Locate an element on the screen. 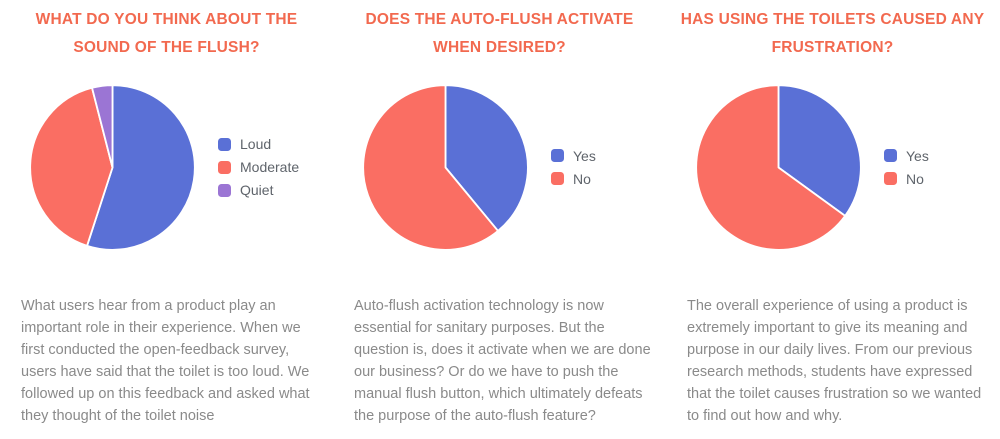  chart-title-line: WHEN DESIRED? is located at coordinates (499, 47).